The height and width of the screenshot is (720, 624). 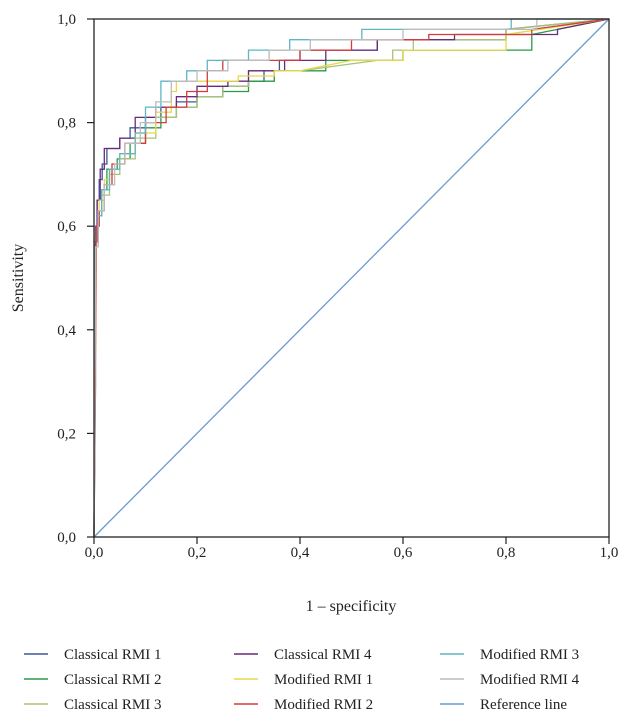 What do you see at coordinates (66, 227) in the screenshot?
I see `y-tick-label: 0,6` at bounding box center [66, 227].